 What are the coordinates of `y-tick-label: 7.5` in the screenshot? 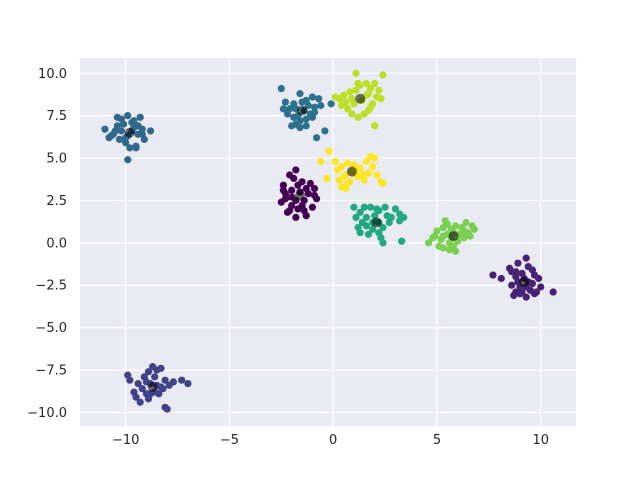 It's located at (56, 116).